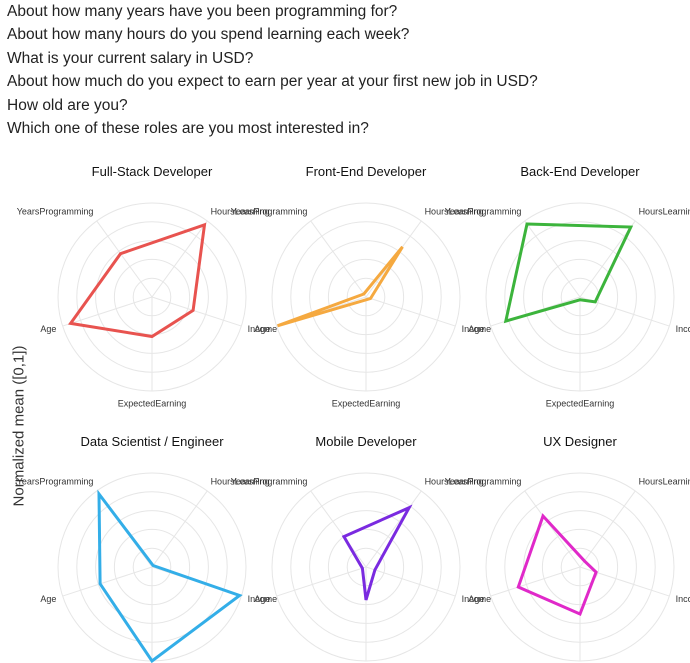  I want to click on series-polygon-ux-designer, so click(557, 565).